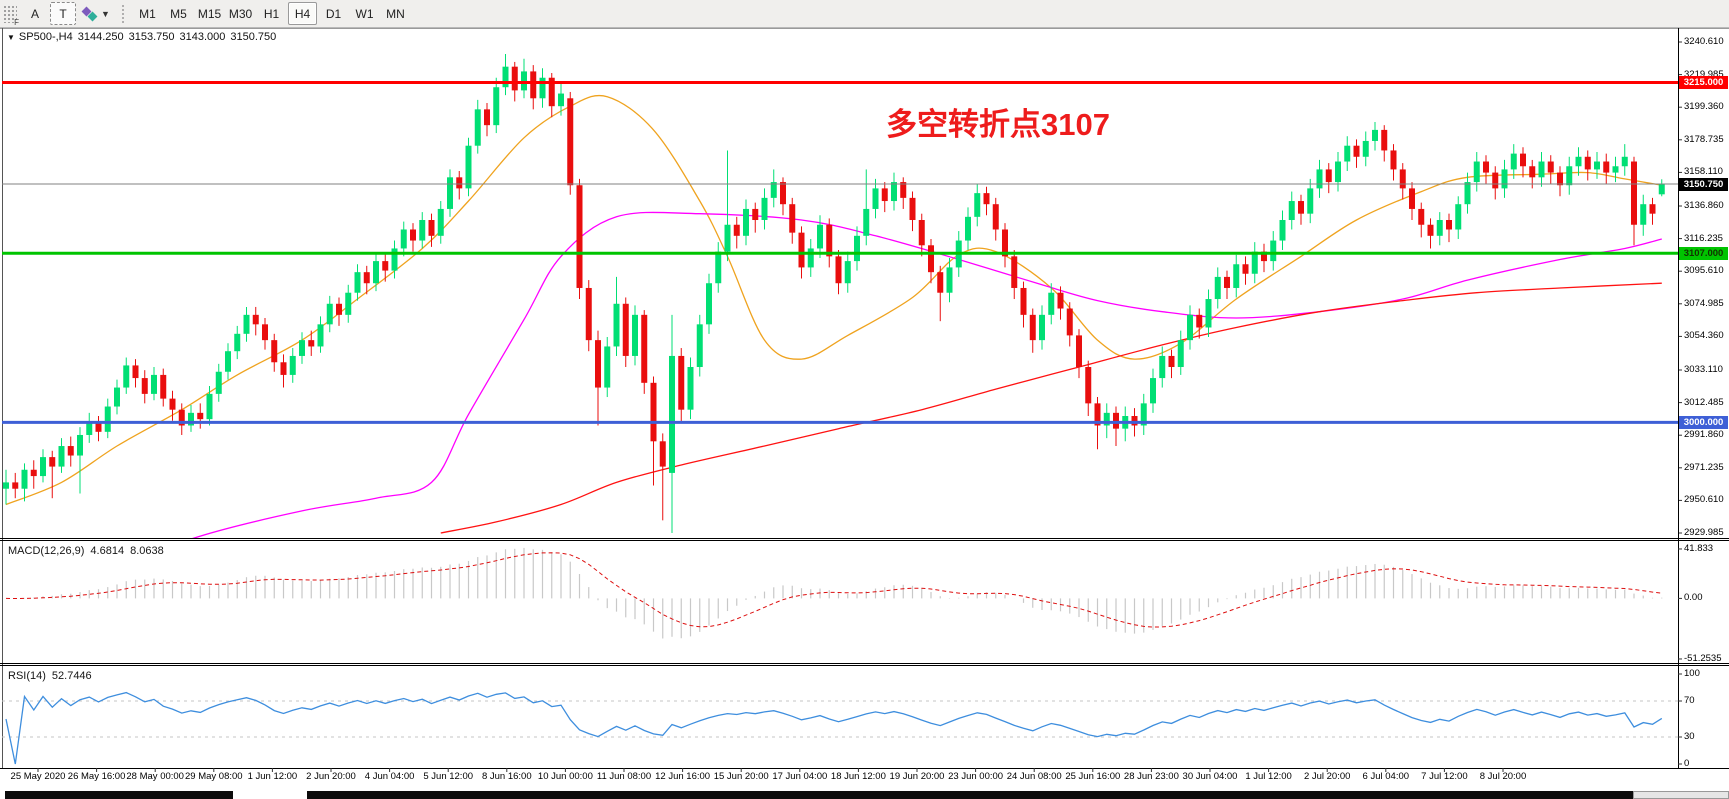 The height and width of the screenshot is (799, 1729). I want to click on timeframe-button-m5: M5, so click(178, 13).